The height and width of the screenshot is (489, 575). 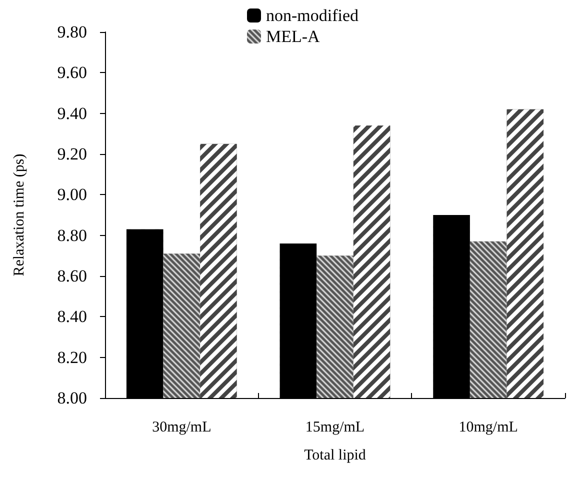 What do you see at coordinates (72, 72) in the screenshot?
I see `y-tick-label: 9.60` at bounding box center [72, 72].